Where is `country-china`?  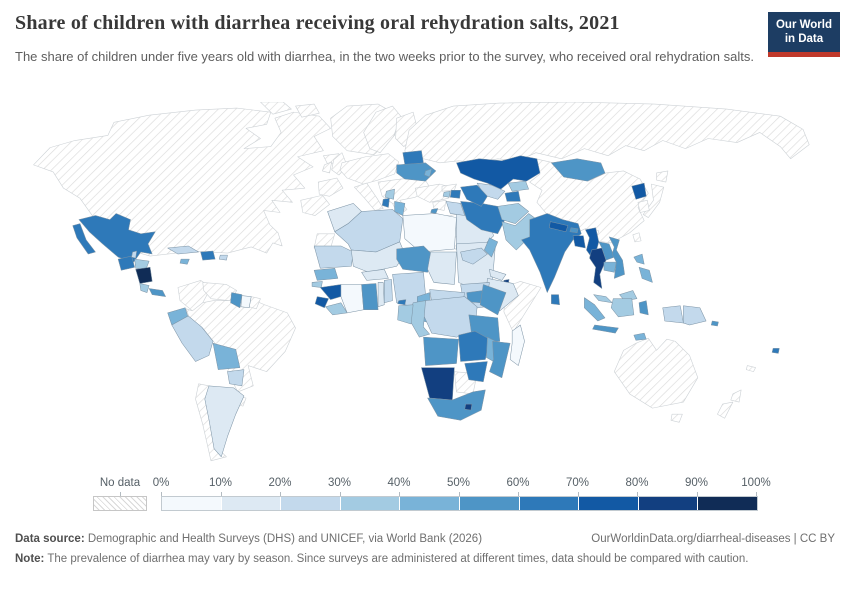 country-china is located at coordinates (589, 201).